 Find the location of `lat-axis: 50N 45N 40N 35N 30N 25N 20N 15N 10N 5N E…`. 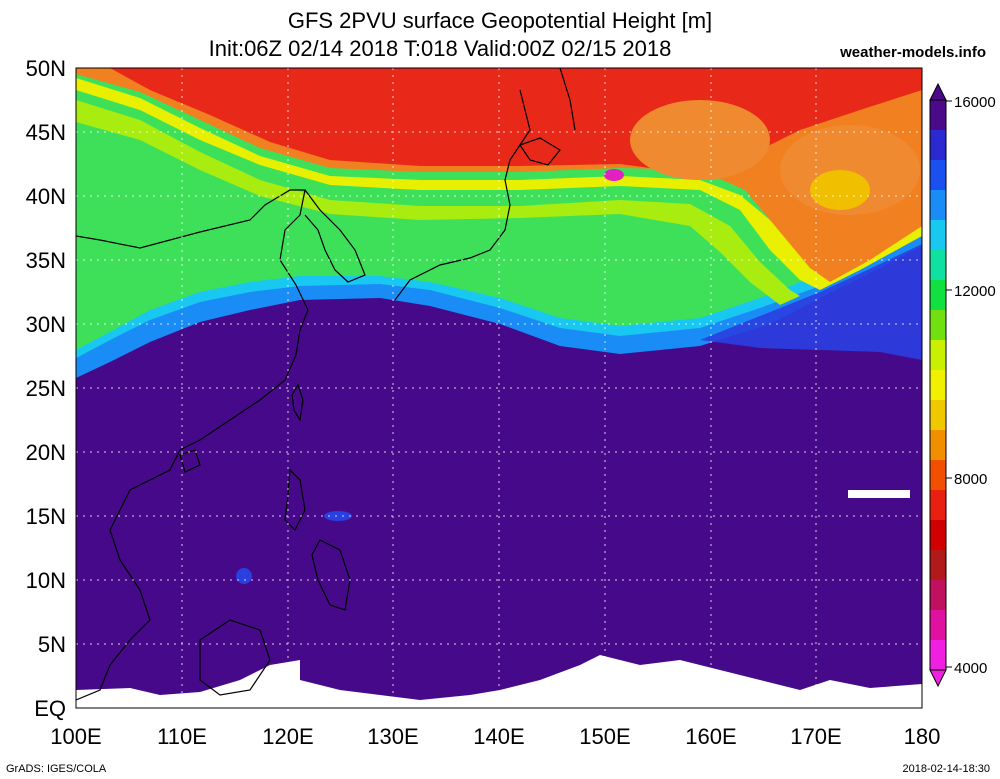

lat-axis: 50N 45N 40N 35N 30N 25N 20N 15N 10N 5N E… is located at coordinates (46, 388).